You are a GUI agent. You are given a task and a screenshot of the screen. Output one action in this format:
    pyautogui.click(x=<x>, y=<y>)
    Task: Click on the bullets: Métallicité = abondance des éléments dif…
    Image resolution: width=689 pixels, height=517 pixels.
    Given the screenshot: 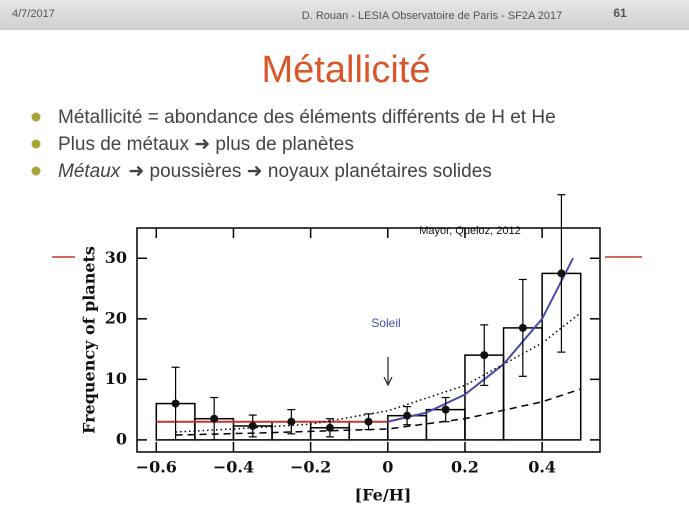 What is the action you would take?
    pyautogui.click(x=293, y=144)
    